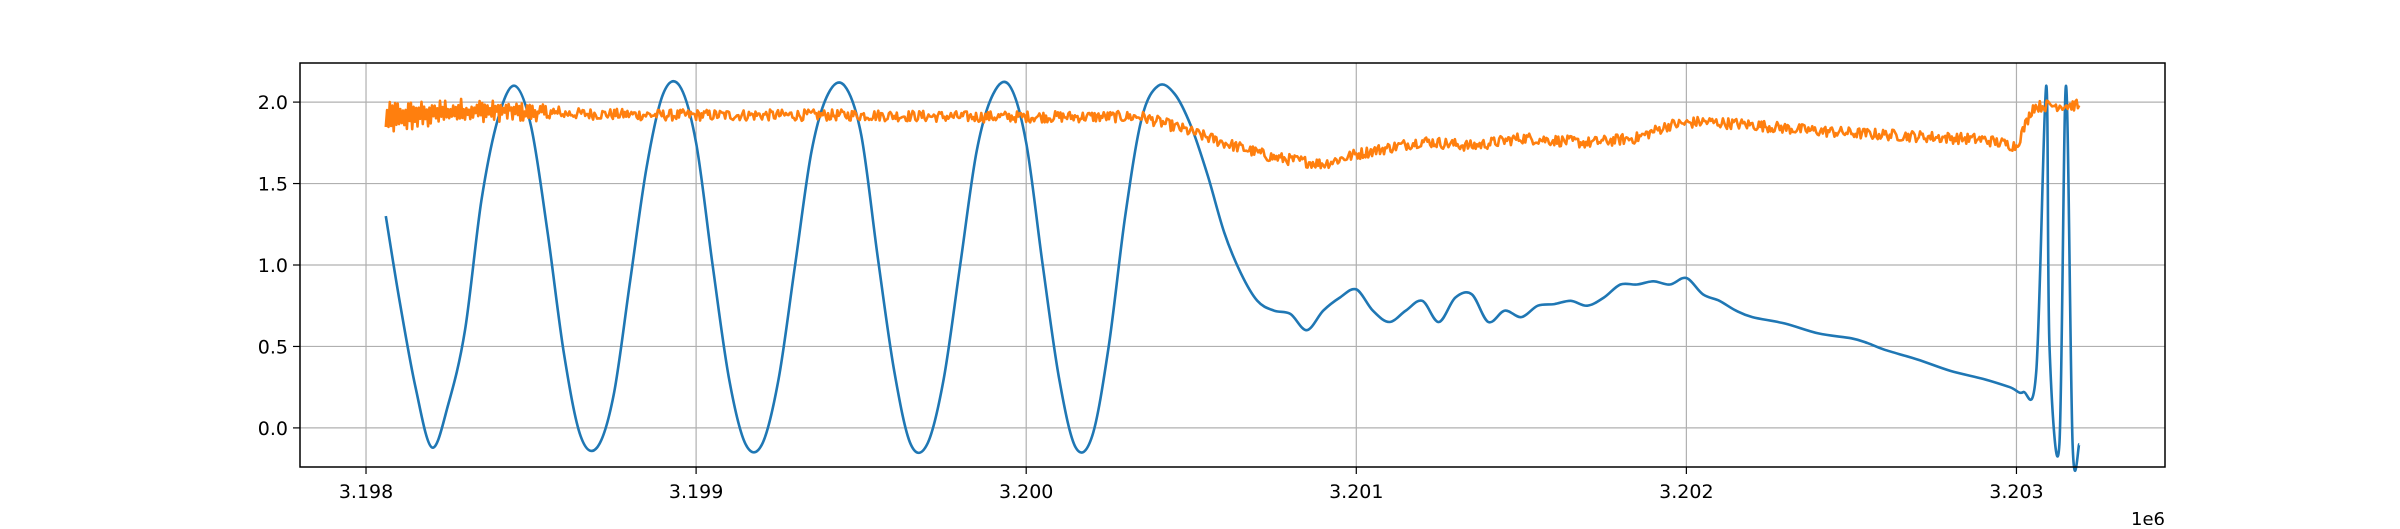  I want to click on y-tick-label: 2.0, so click(273, 103).